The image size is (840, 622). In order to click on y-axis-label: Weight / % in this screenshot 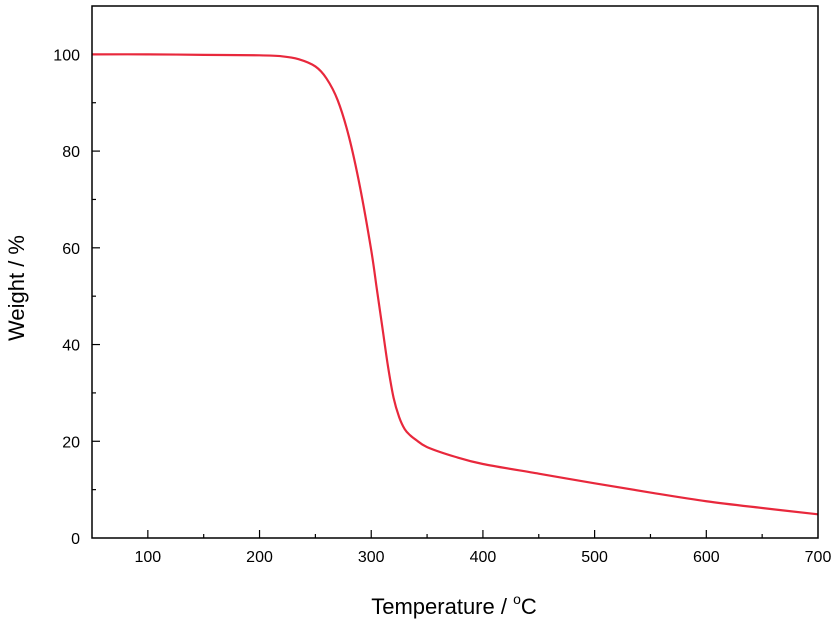, I will do `click(16, 288)`.